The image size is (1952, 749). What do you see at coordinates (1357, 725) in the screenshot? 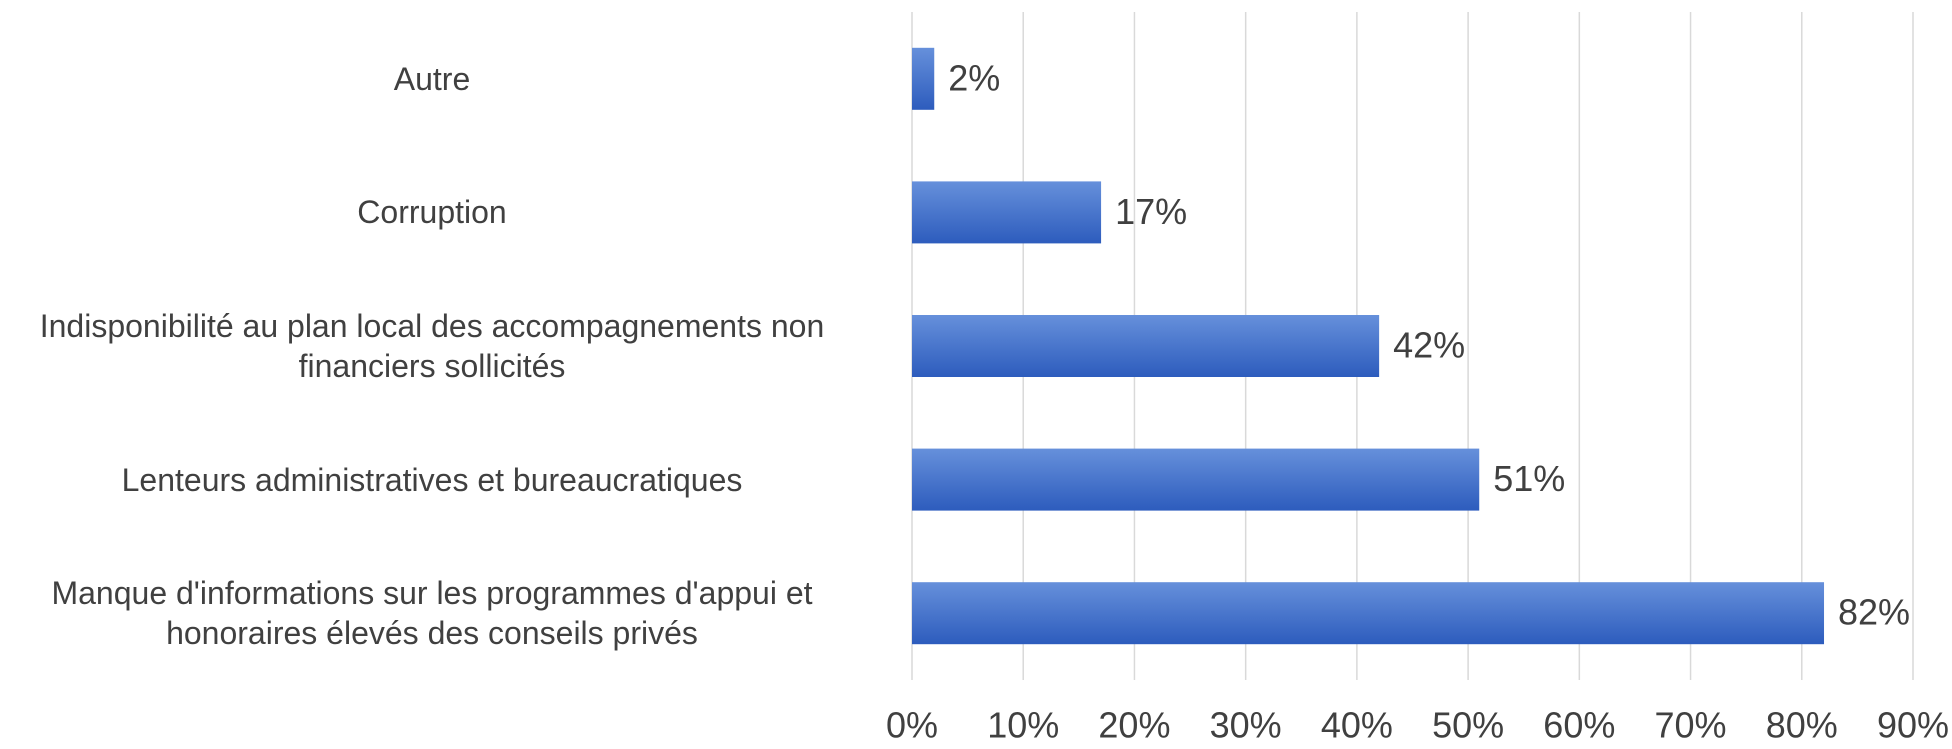
I see `x-tick-label: 40%` at bounding box center [1357, 725].